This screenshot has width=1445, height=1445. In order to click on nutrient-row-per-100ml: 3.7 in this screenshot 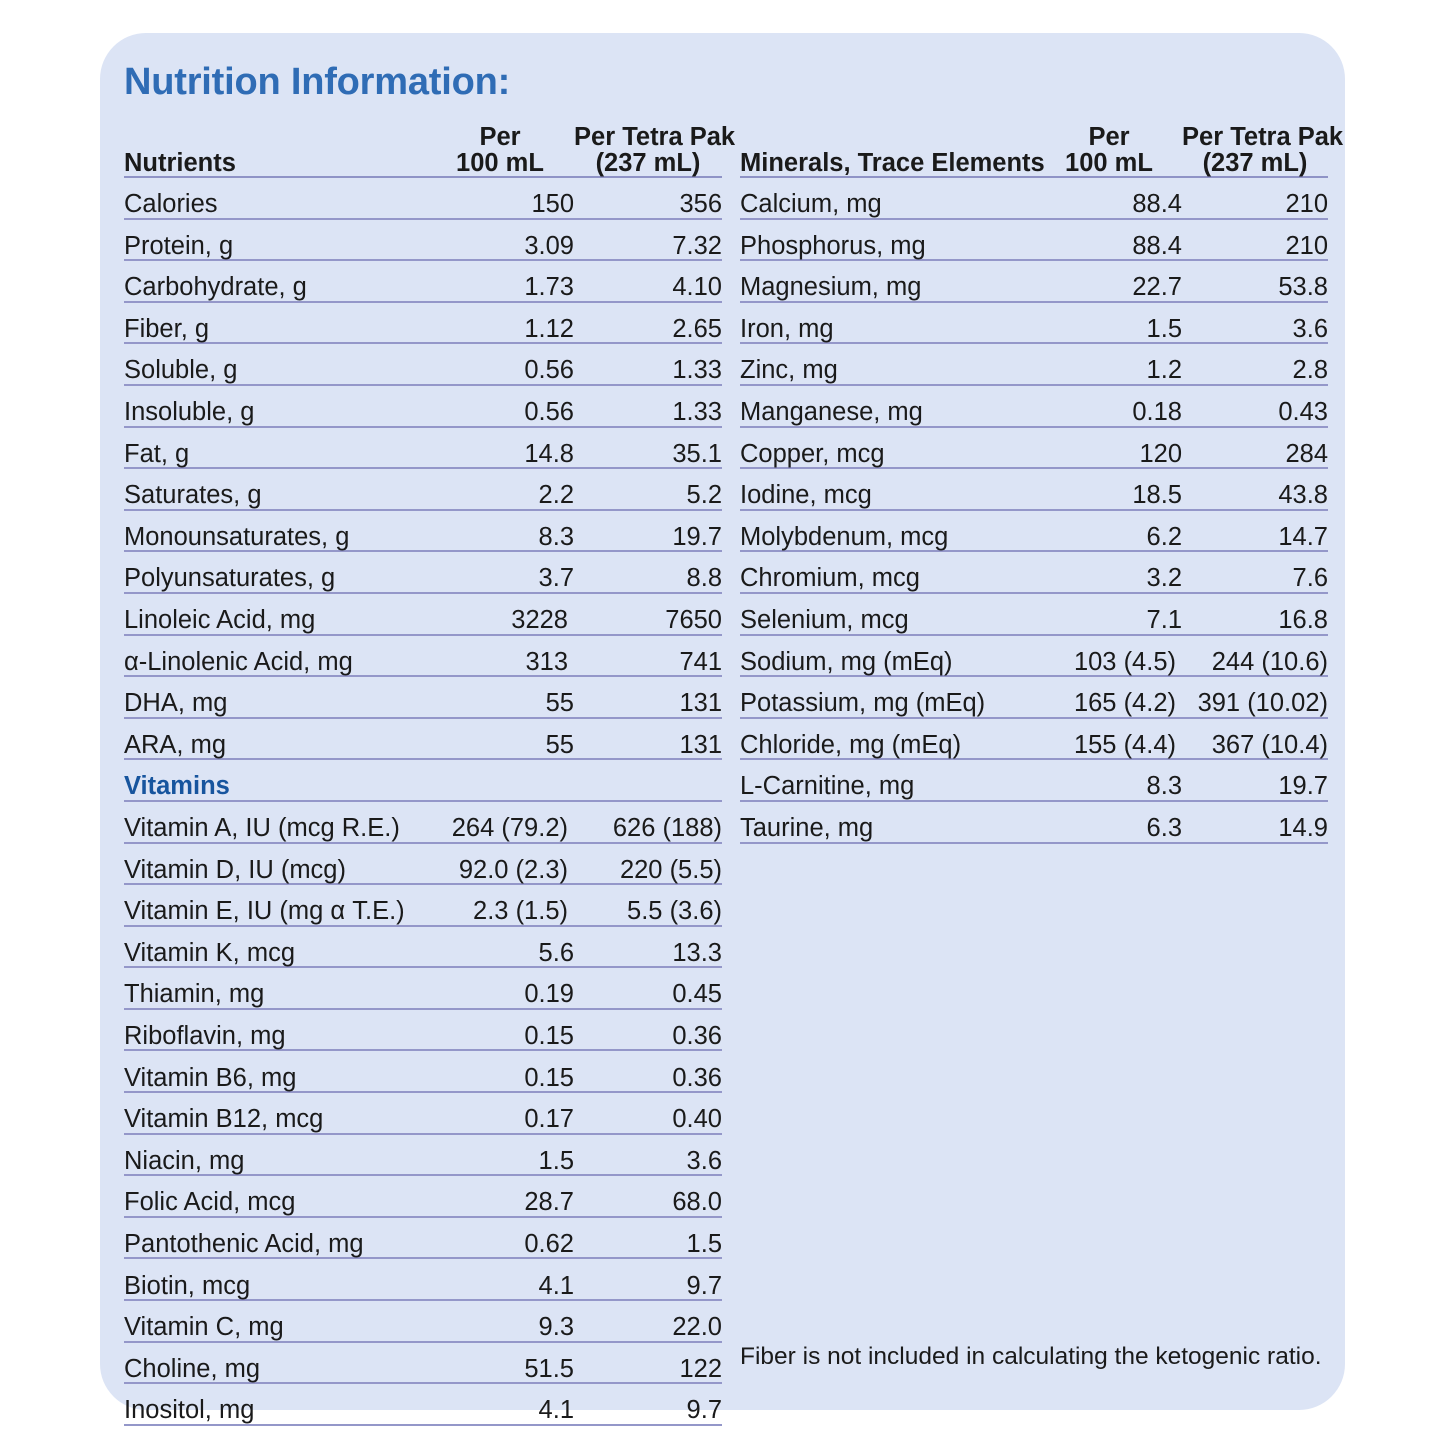, I will do `click(500, 572)`.